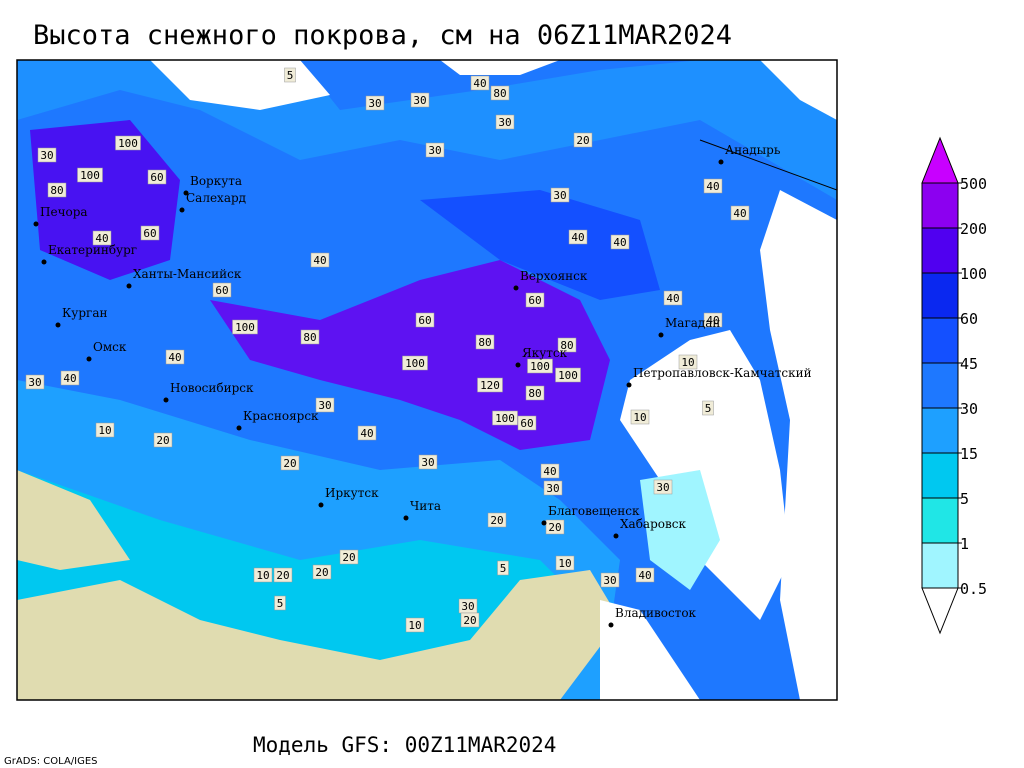  Describe the element at coordinates (216, 181) in the screenshot. I see `city-name: Воркута` at that location.